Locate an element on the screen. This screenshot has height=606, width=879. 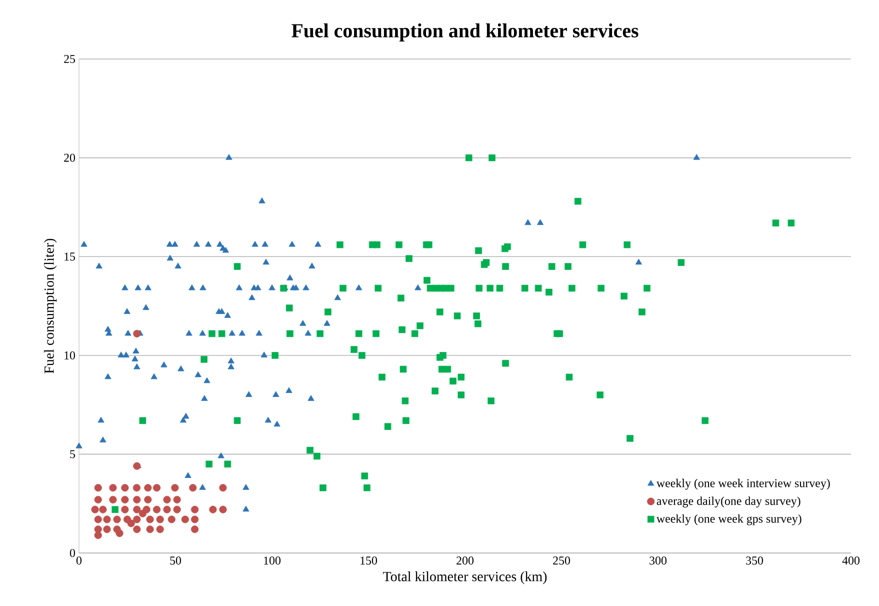
x-tick-label: 200 is located at coordinates (465, 560).